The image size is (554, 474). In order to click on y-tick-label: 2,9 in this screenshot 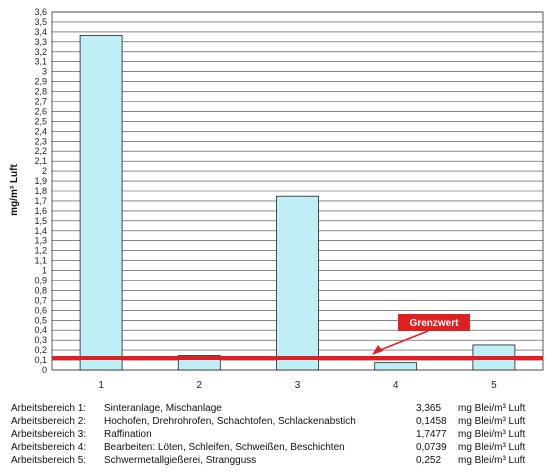, I will do `click(40, 82)`.